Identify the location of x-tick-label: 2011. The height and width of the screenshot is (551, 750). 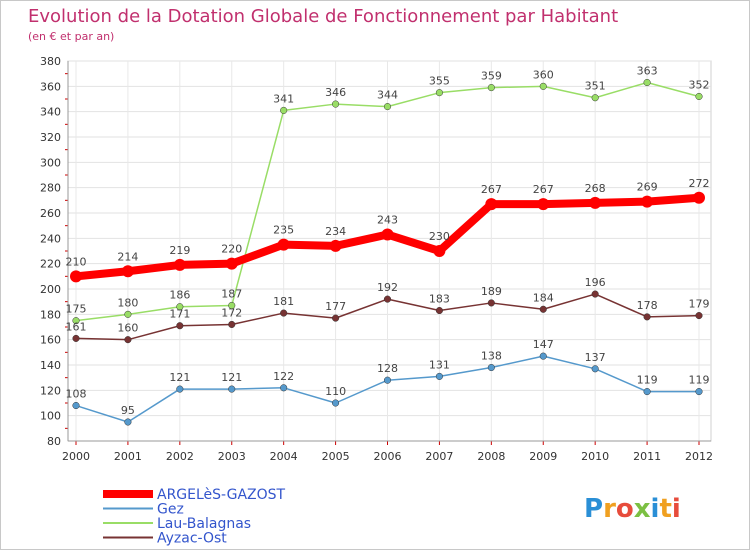
(647, 456).